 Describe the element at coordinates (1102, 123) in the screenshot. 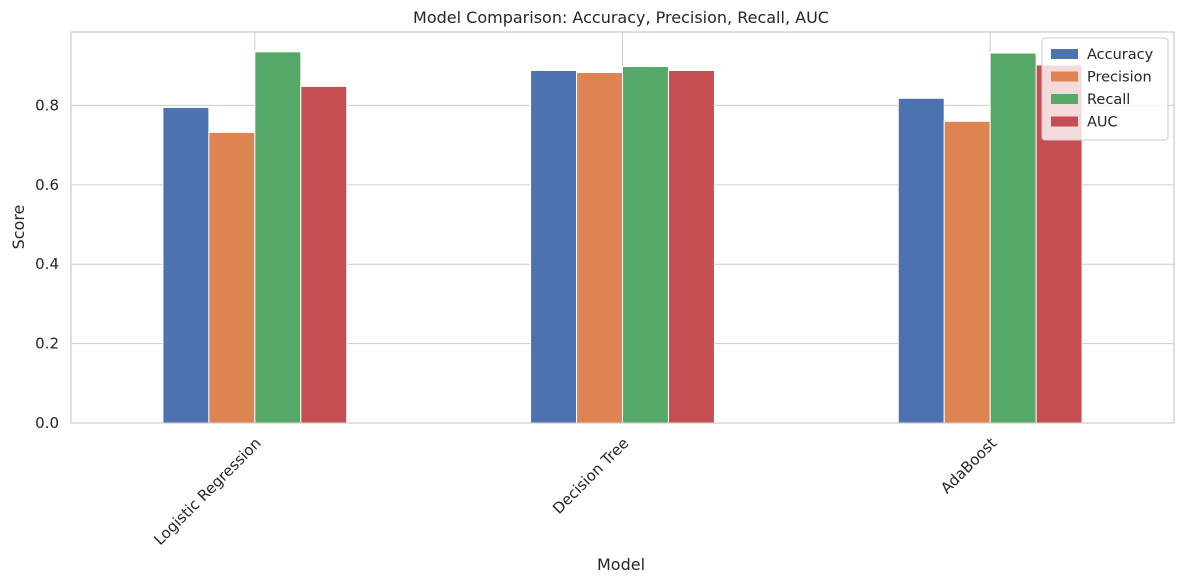

I see `legend-label: AUC` at that location.